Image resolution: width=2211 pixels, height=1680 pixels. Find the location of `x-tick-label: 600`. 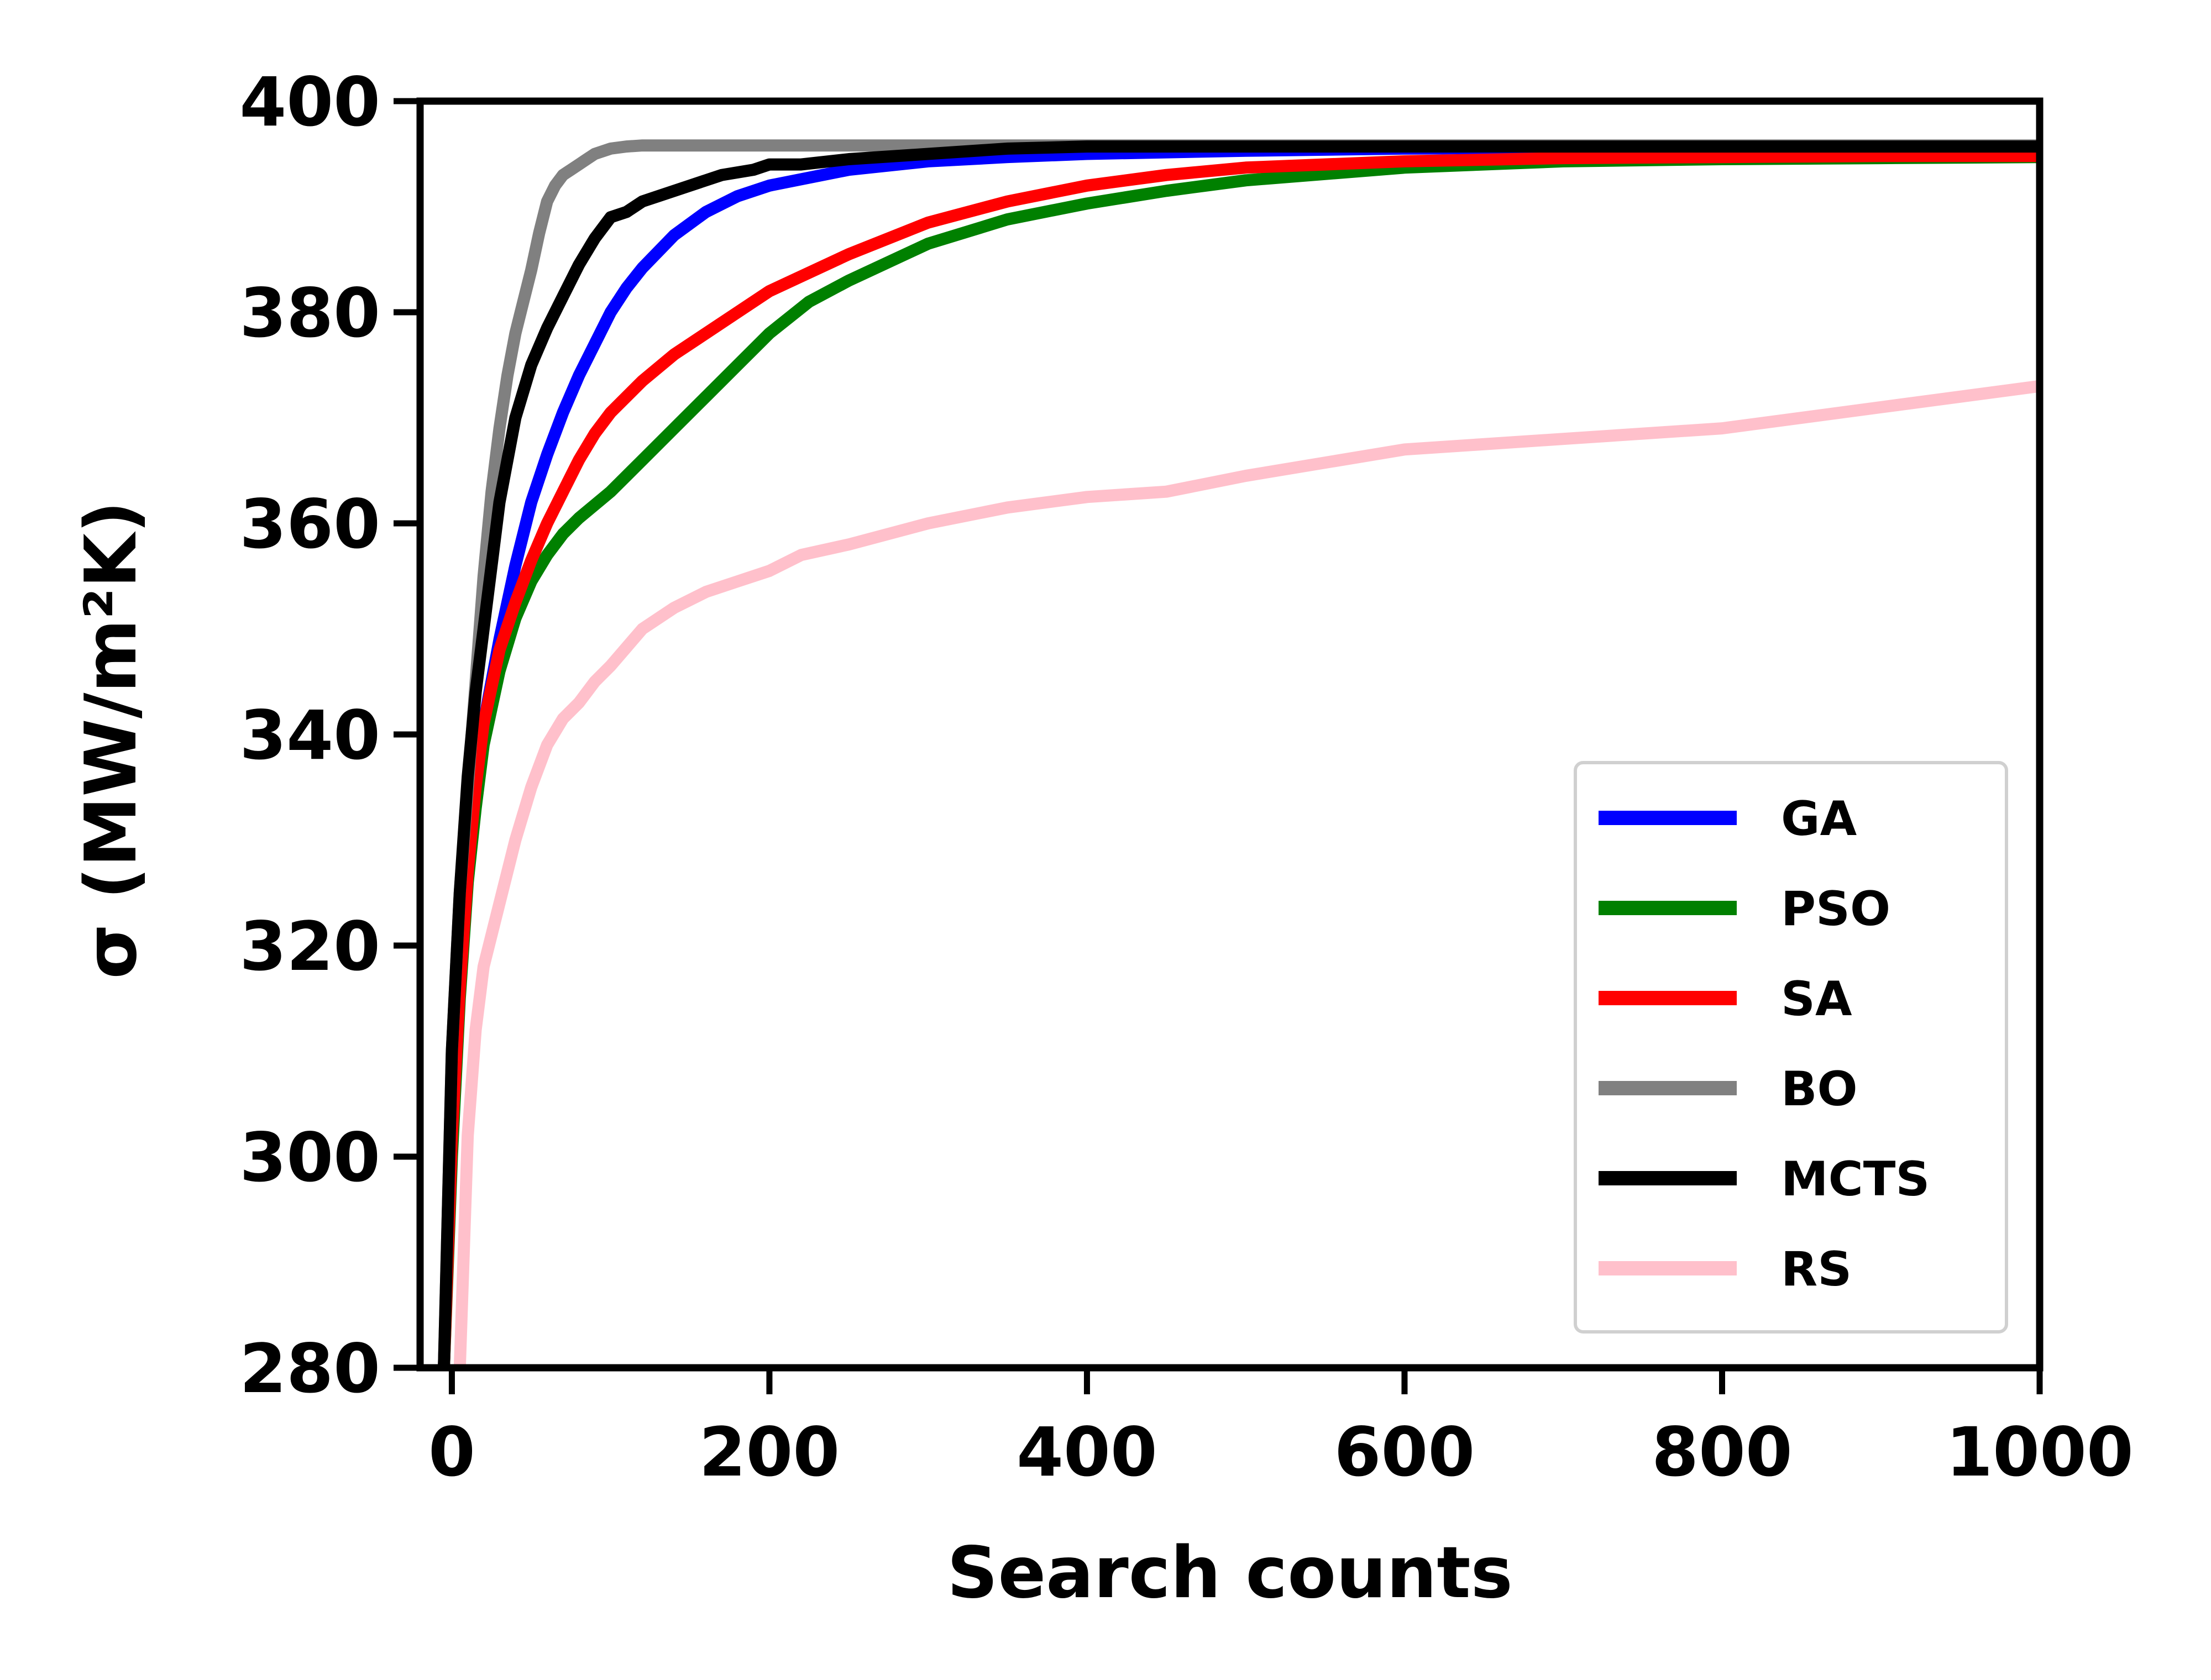

x-tick-label: 600 is located at coordinates (1404, 1453).